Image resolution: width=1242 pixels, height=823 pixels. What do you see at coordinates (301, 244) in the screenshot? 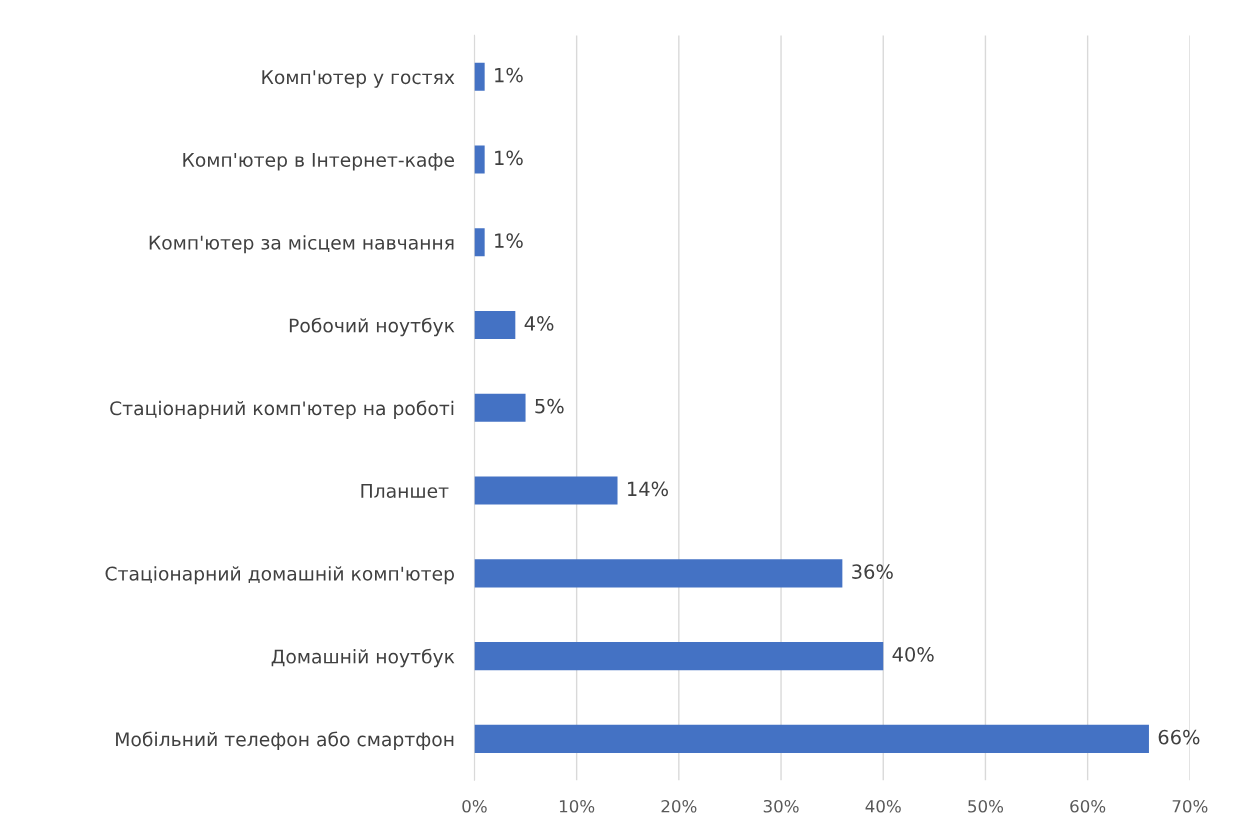
I see `y-tick-label: Комп'ютер за місцем навчання` at bounding box center [301, 244].